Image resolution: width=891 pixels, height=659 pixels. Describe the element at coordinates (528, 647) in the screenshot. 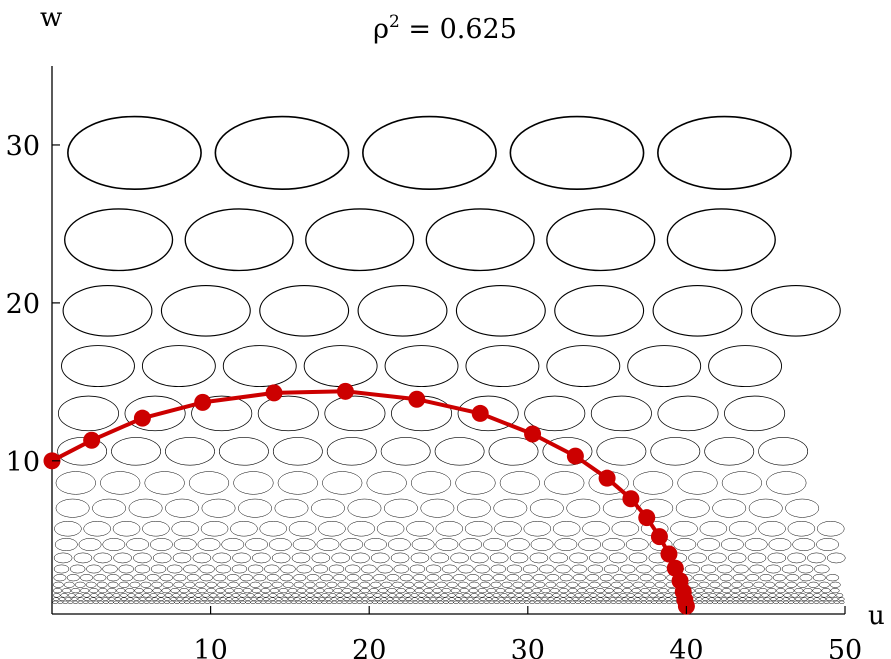

I see `x-tick-label: 30` at that location.